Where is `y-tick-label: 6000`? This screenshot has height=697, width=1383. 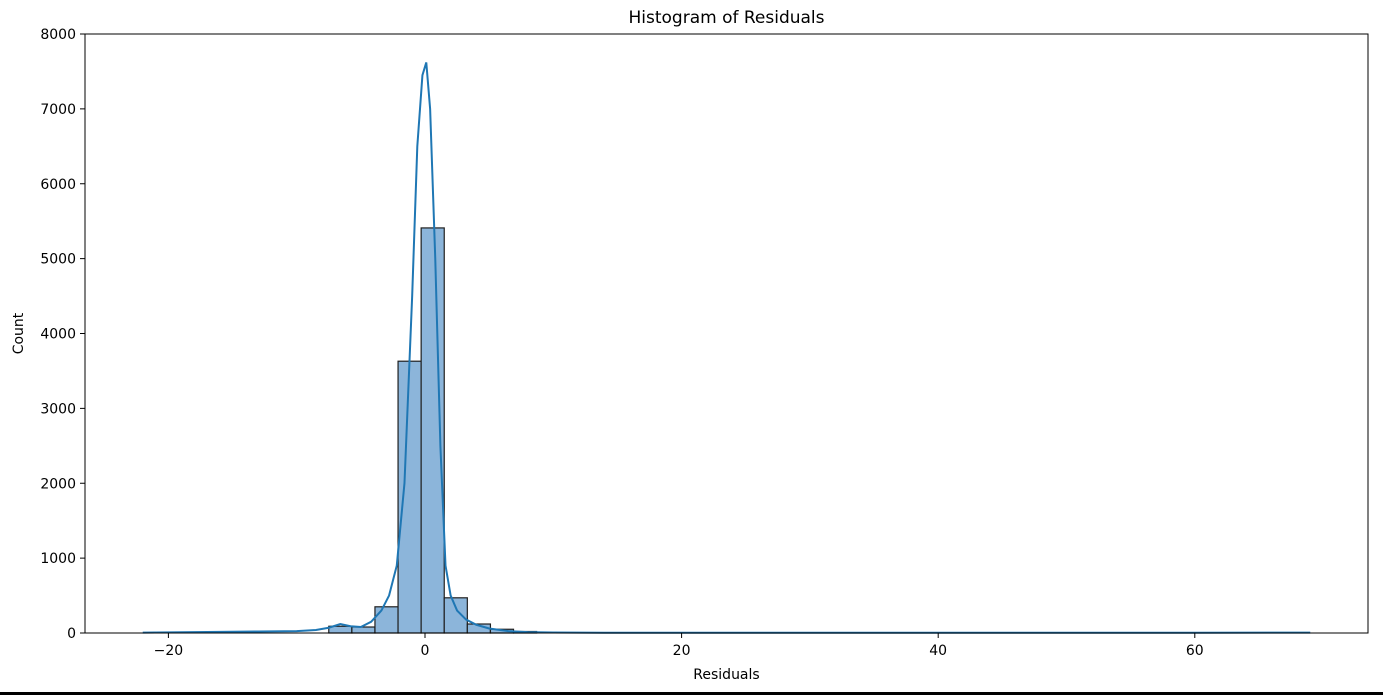
y-tick-label: 6000 is located at coordinates (58, 185).